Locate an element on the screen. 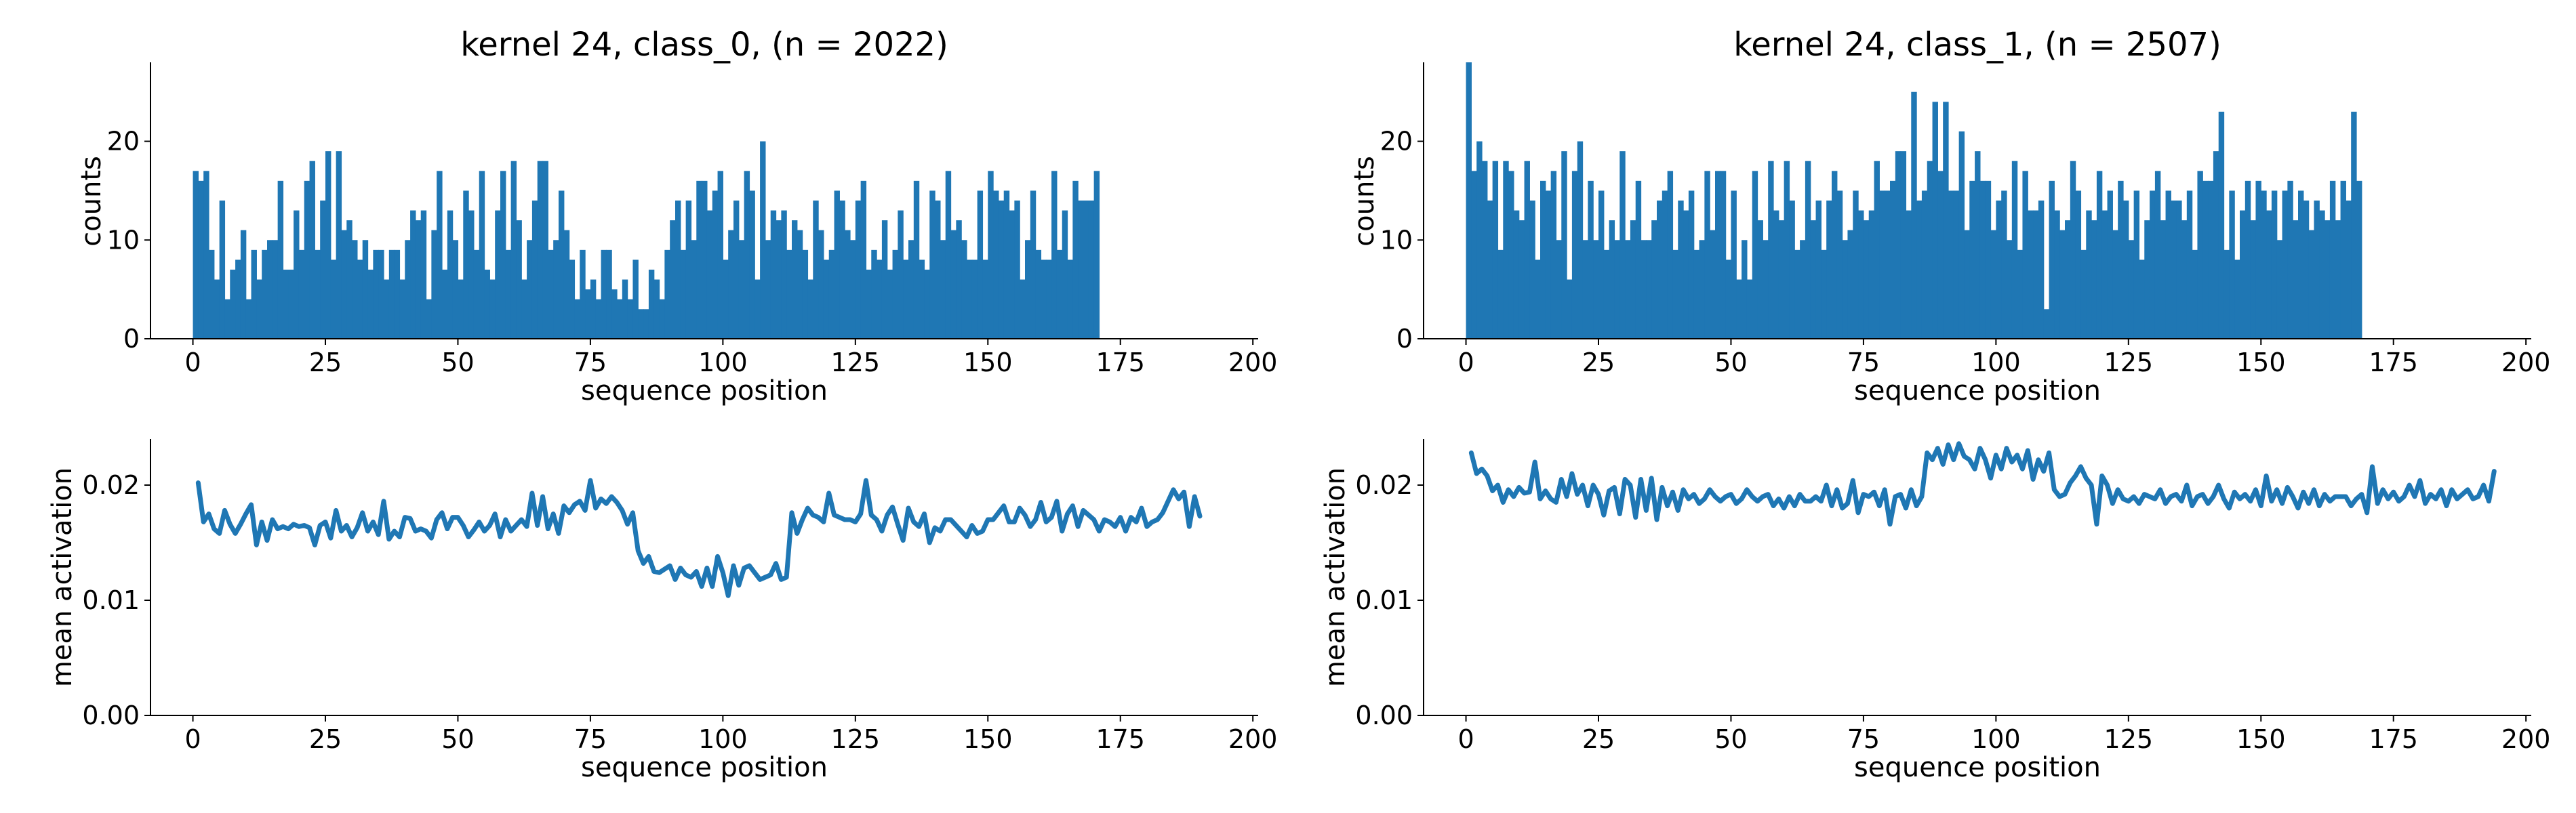  x-tick-label: 25 is located at coordinates (1598, 739).